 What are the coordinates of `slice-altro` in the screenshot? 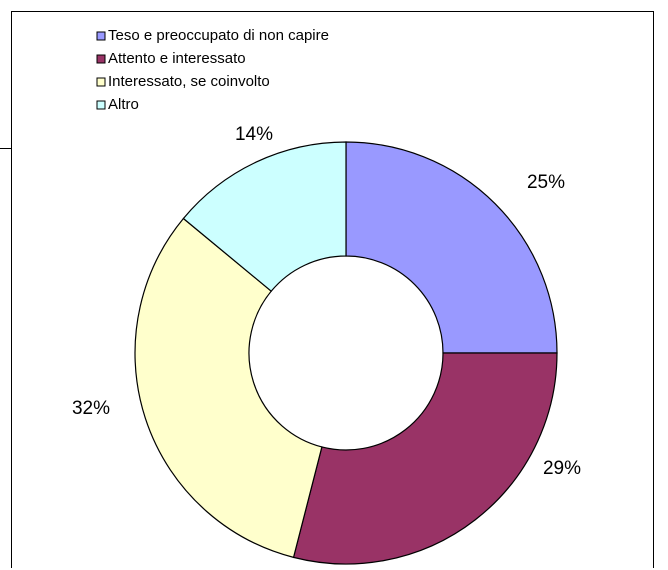 It's located at (264, 217).